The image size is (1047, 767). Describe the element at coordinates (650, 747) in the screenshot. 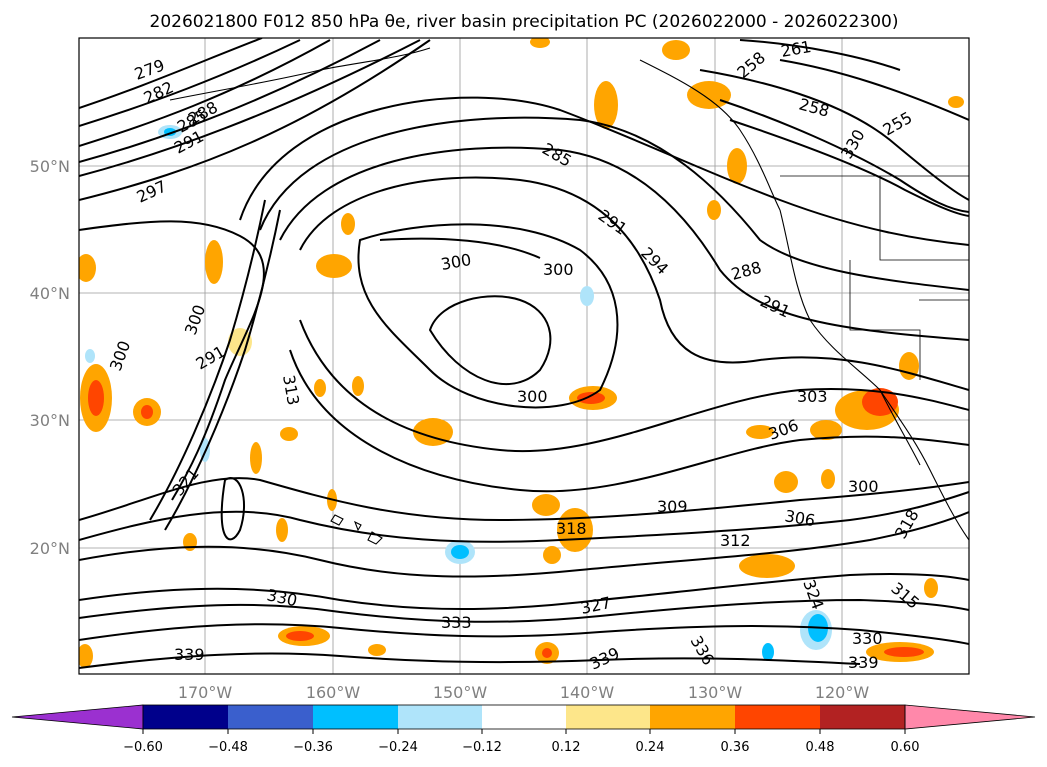

I see `colorbar-tick-label: 0.24` at that location.